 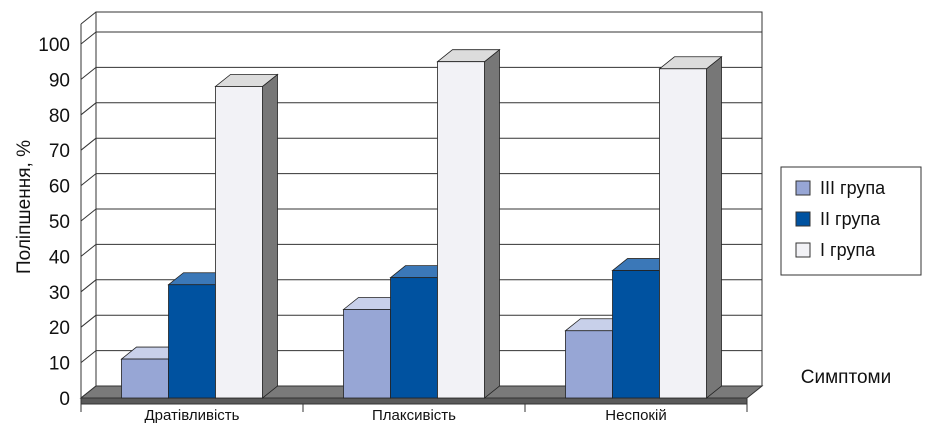 What do you see at coordinates (64, 399) in the screenshot?
I see `y-tick-label: 0` at bounding box center [64, 399].